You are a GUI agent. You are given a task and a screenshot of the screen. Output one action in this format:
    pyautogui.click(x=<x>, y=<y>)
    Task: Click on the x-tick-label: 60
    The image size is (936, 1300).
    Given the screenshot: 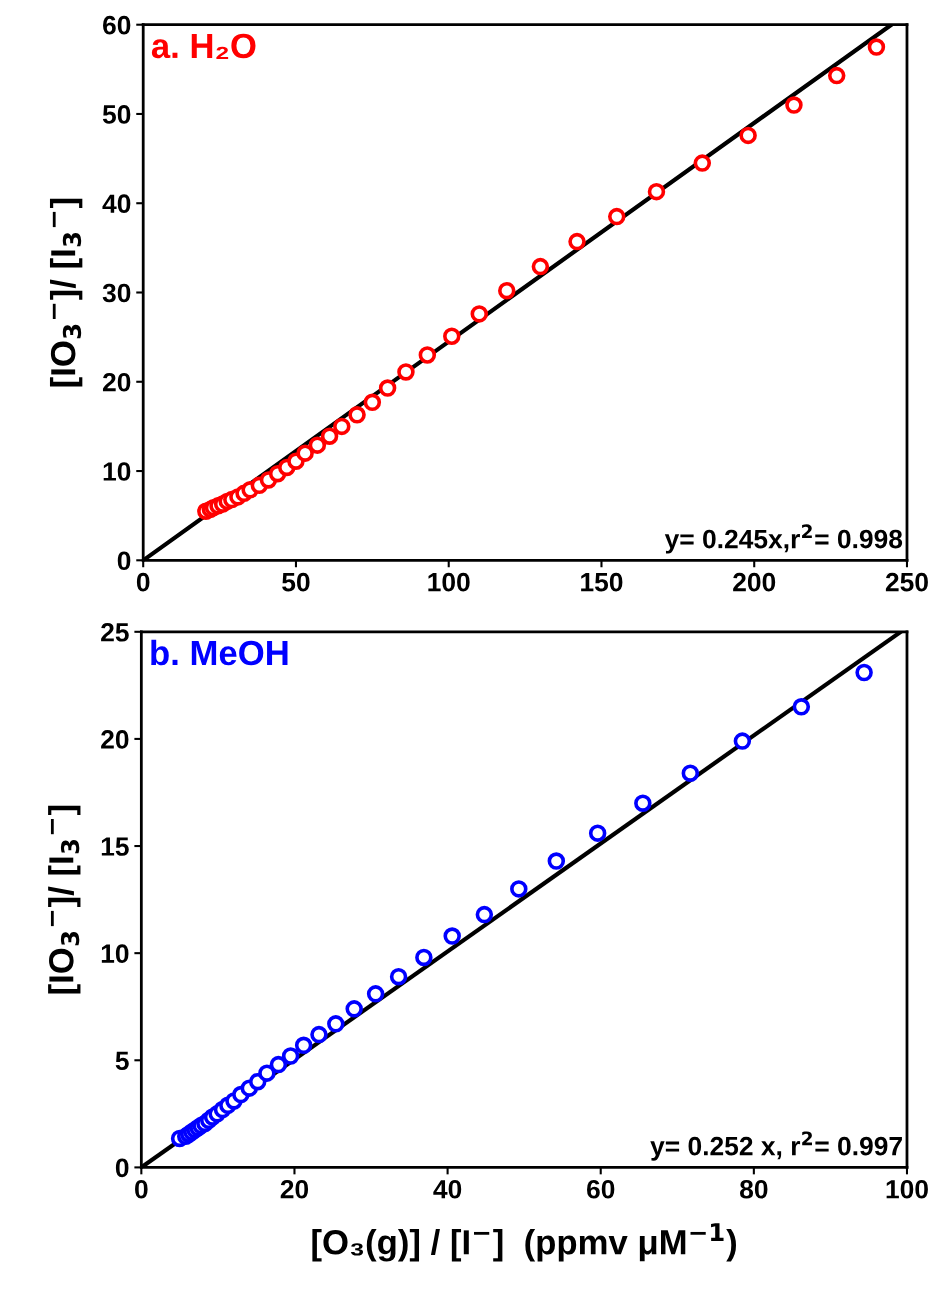 What is the action you would take?
    pyautogui.click(x=601, y=1189)
    